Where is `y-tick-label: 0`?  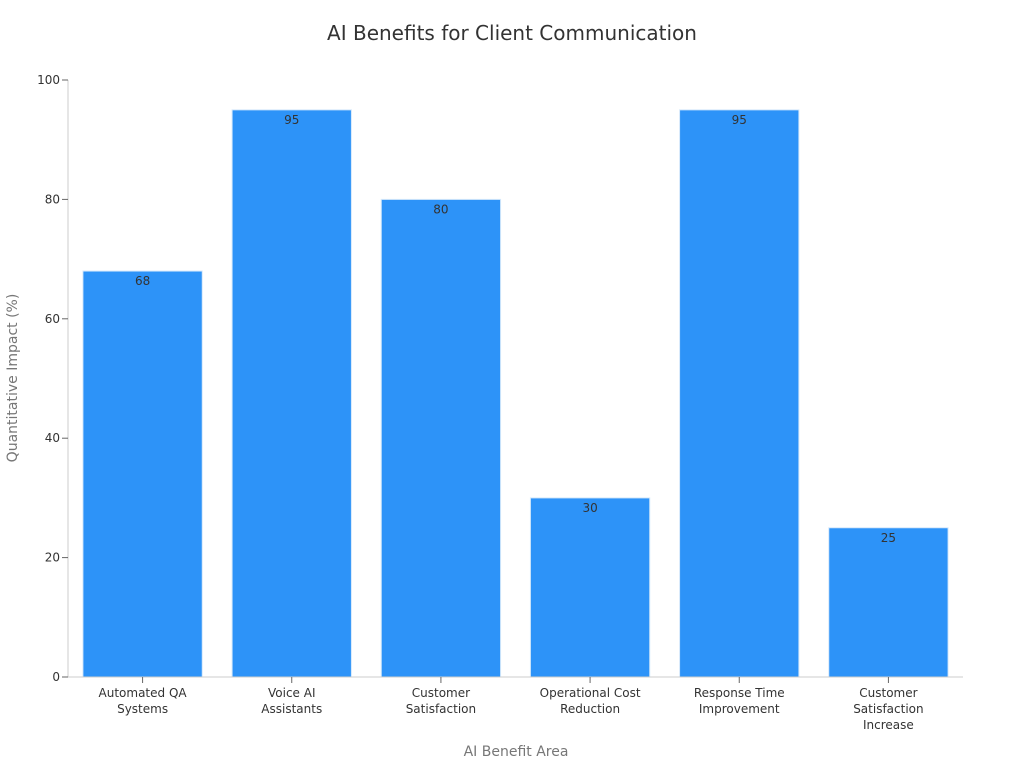
y-tick-label: 0 is located at coordinates (56, 677).